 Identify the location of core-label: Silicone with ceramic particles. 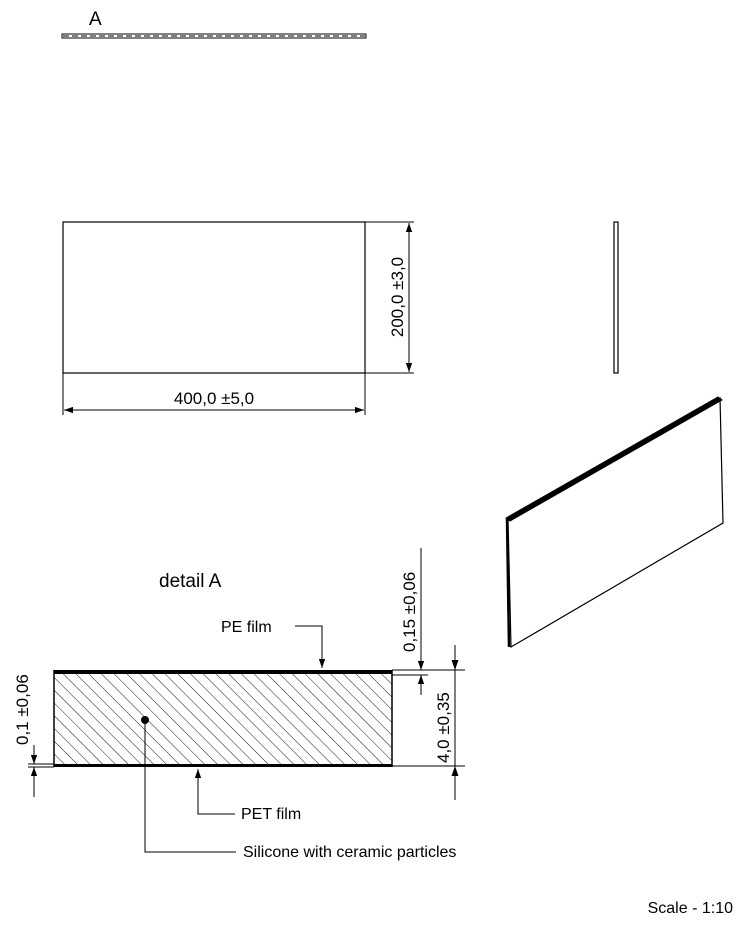
(349, 852).